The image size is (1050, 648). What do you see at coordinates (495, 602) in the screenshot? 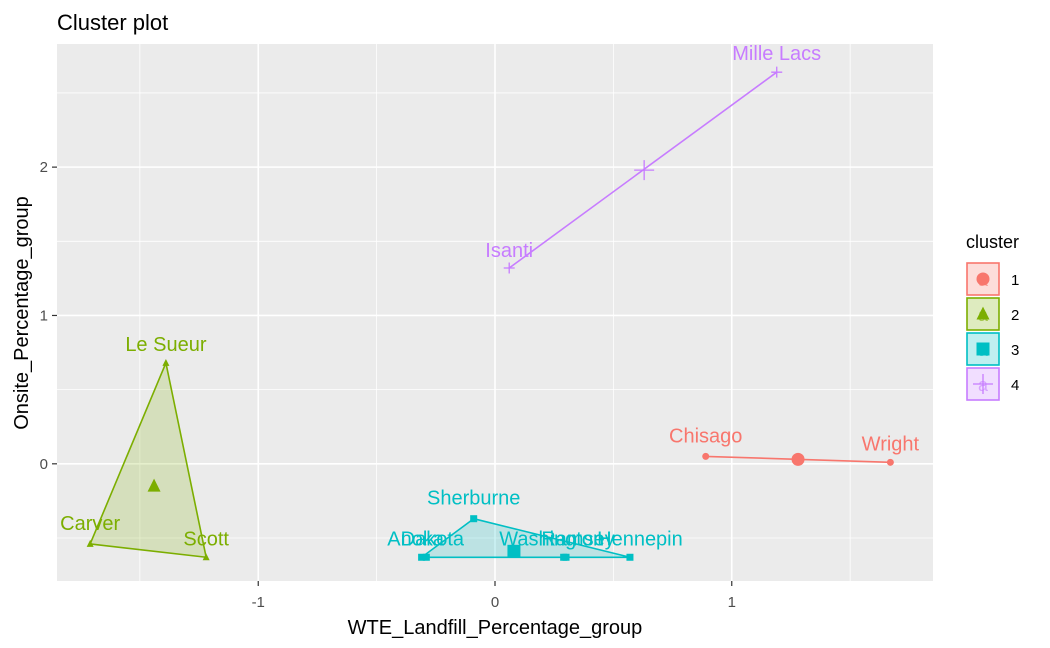
I see `x-tick-label: 0` at bounding box center [495, 602].